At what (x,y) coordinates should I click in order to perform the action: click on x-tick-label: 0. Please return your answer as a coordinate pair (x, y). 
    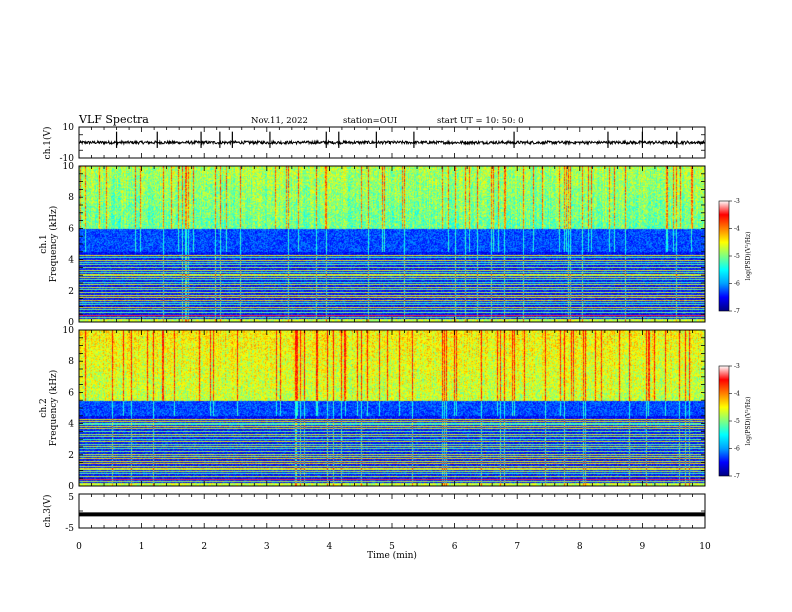
    Looking at the image, I should click on (79, 547).